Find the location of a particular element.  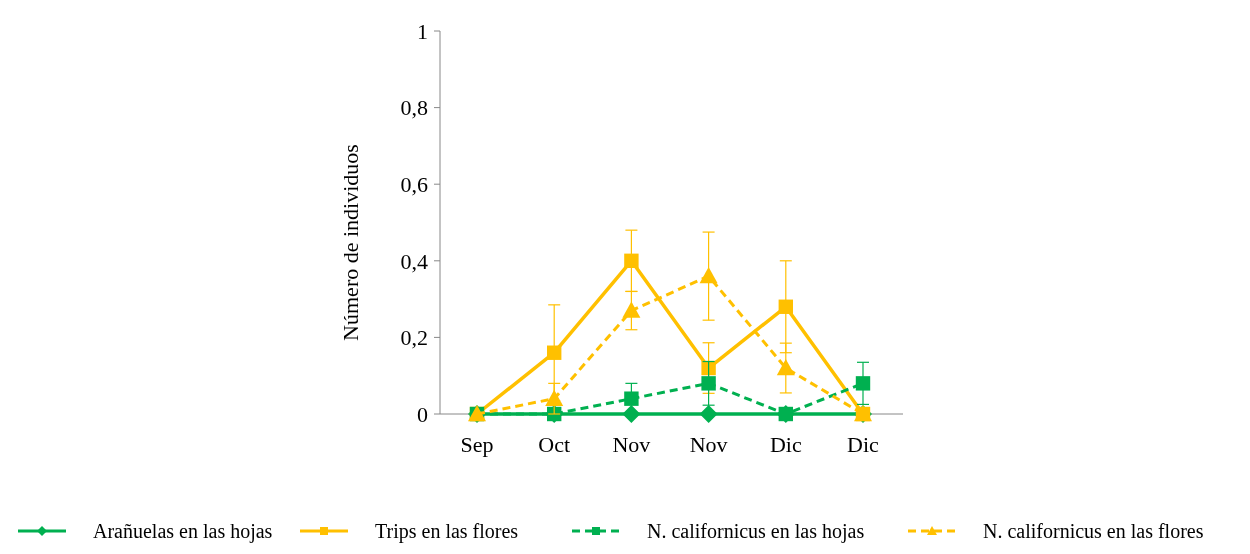

y-tick-label: 0 is located at coordinates (422, 414).